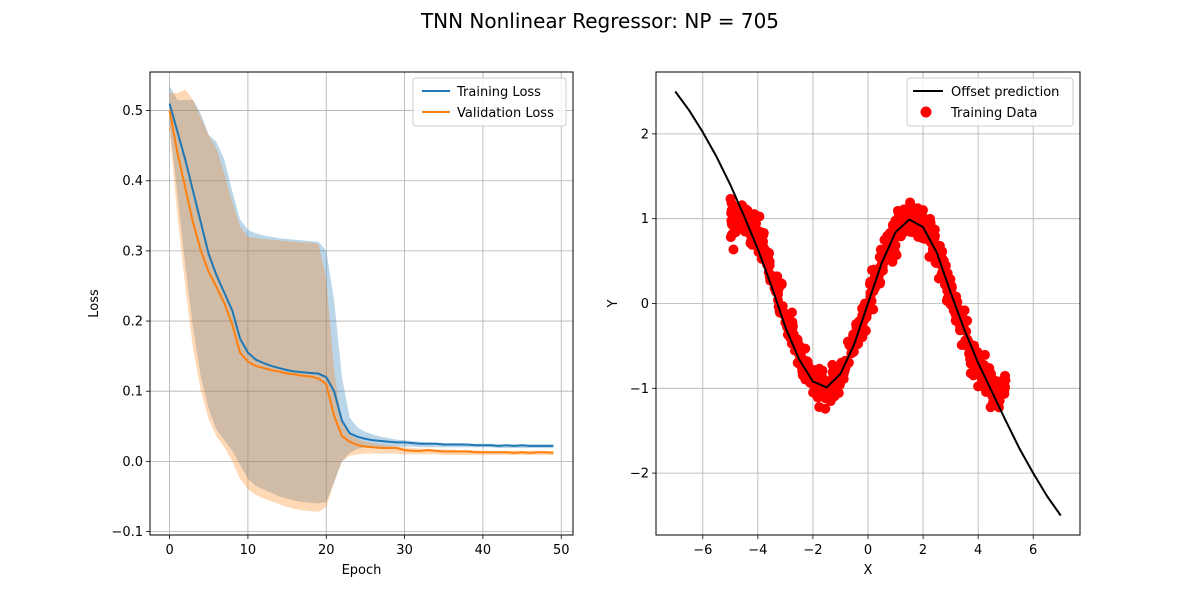 The height and width of the screenshot is (600, 1200). What do you see at coordinates (326, 550) in the screenshot?
I see `loss-chart-x-tick-label: 20` at bounding box center [326, 550].